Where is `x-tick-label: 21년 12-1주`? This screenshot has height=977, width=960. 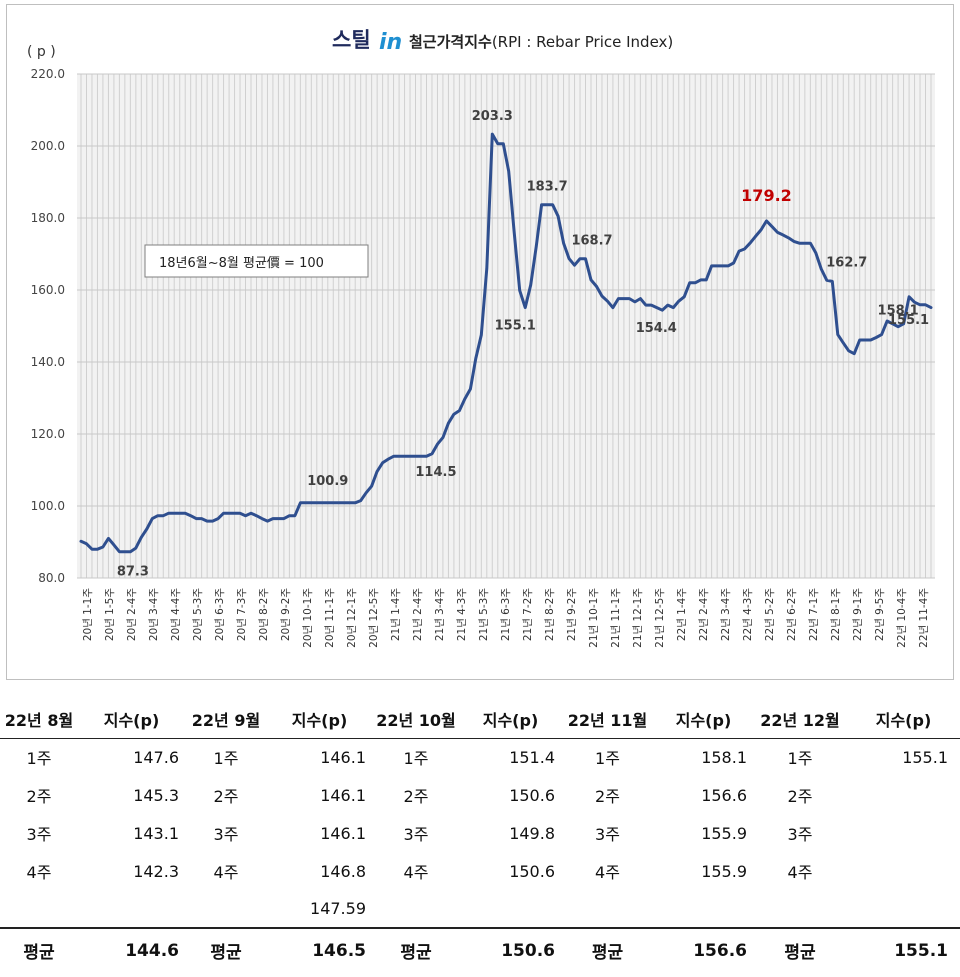 x-tick-label: 21년 12-1주 is located at coordinates (638, 618).